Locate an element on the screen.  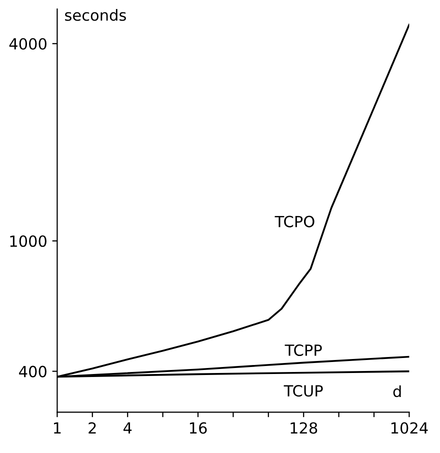
x-tick-label: 128 is located at coordinates (304, 428).